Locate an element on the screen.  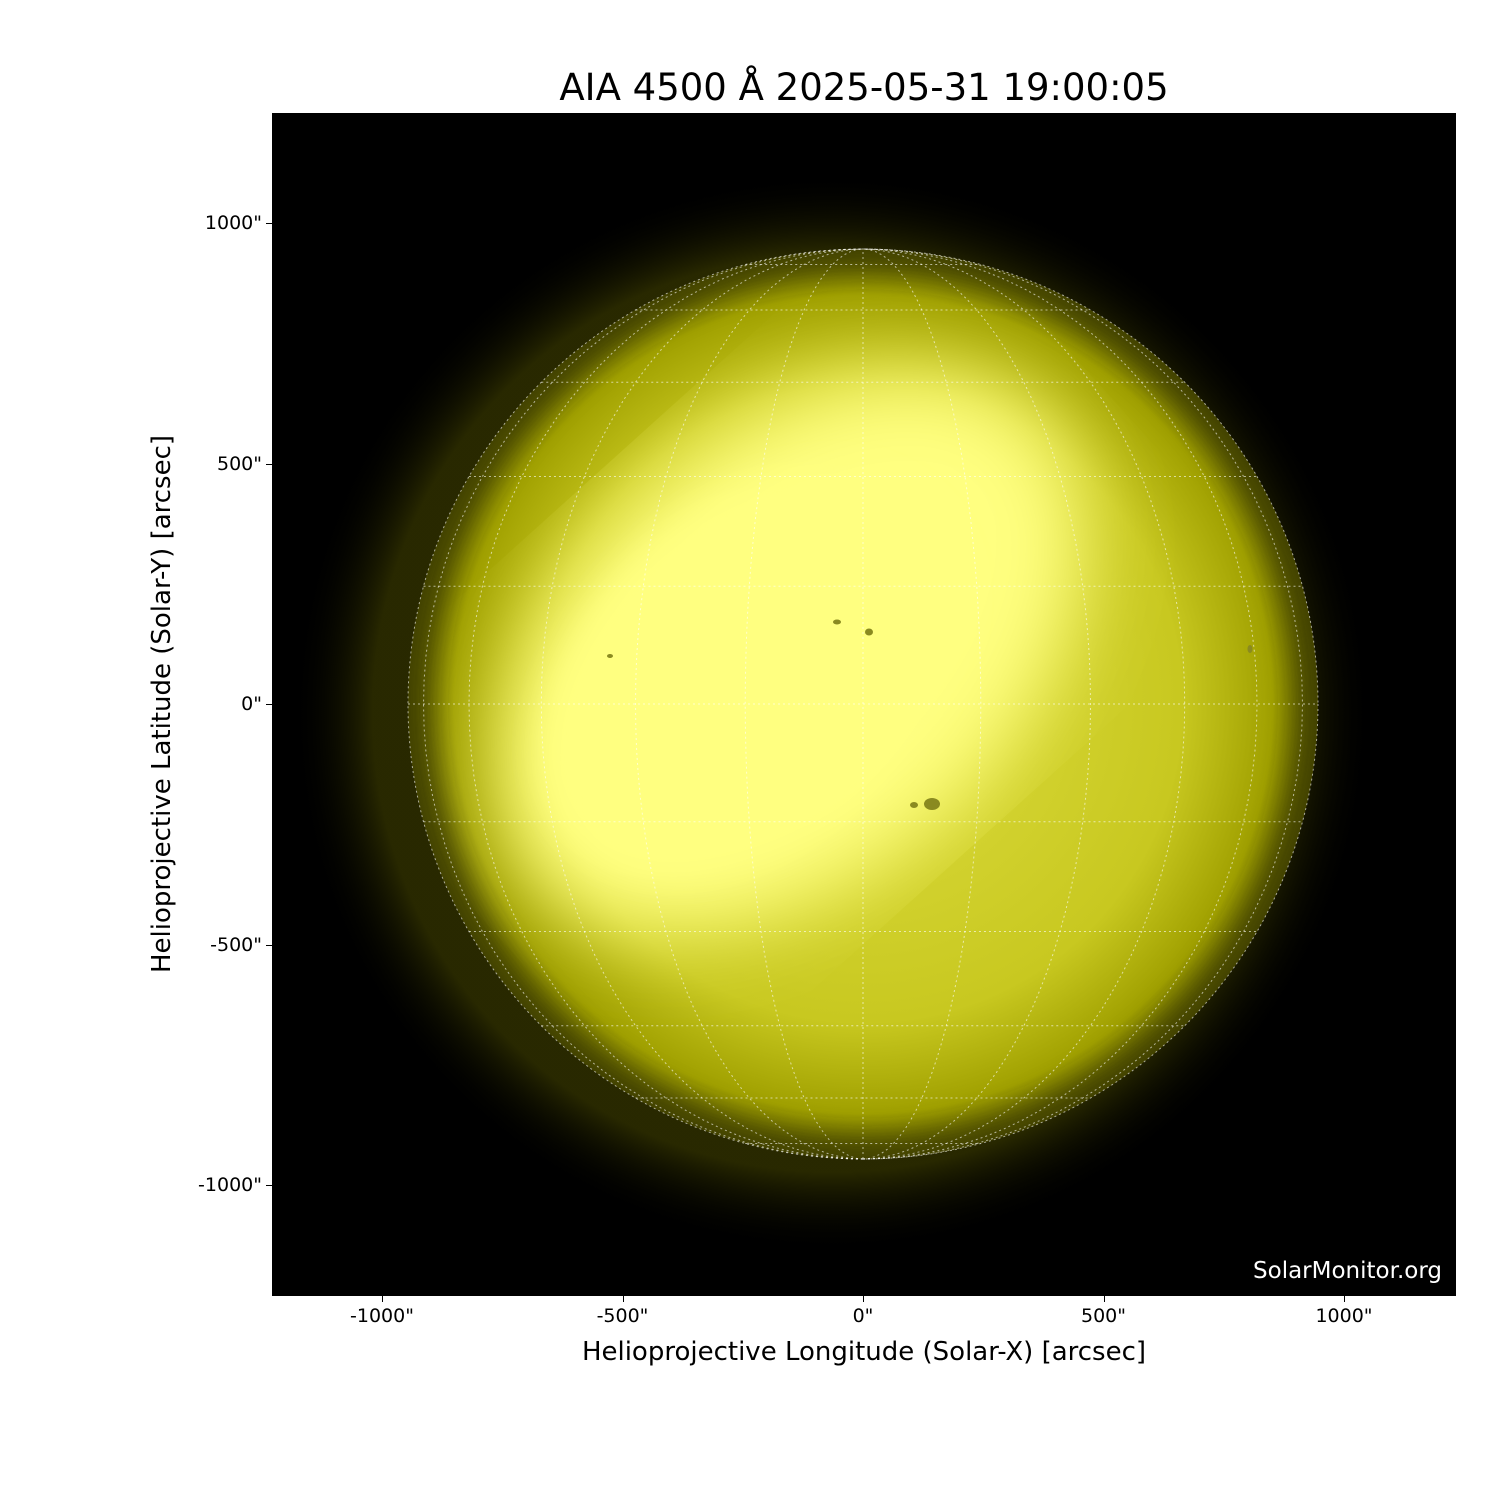
x-tick-label: 500" is located at coordinates (1103, 1316).